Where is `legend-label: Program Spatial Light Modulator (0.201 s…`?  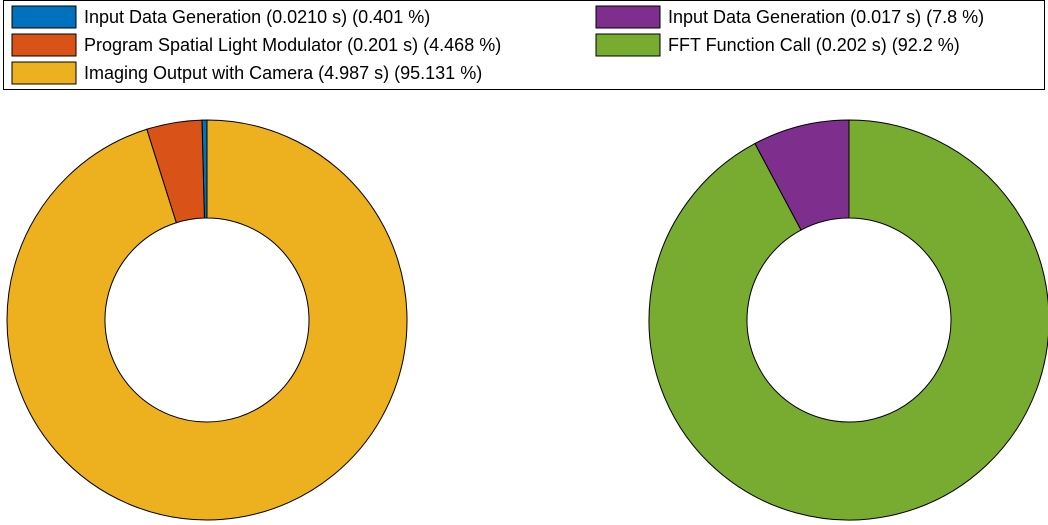 legend-label: Program Spatial Light Modulator (0.201 s… is located at coordinates (292, 45).